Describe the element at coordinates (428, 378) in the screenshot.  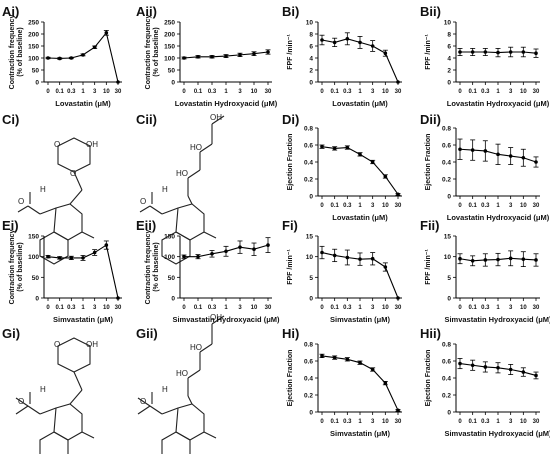
I see `y-axis-title: Ejection Fraction` at that location.